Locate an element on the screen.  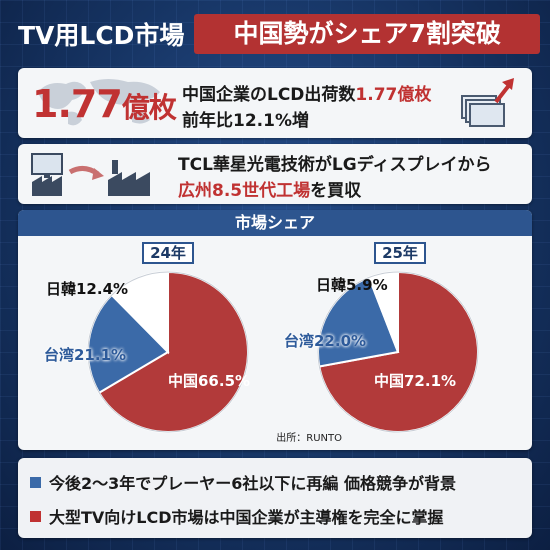
pie24-label-taiwan: 台湾21.1% is located at coordinates (85, 355).